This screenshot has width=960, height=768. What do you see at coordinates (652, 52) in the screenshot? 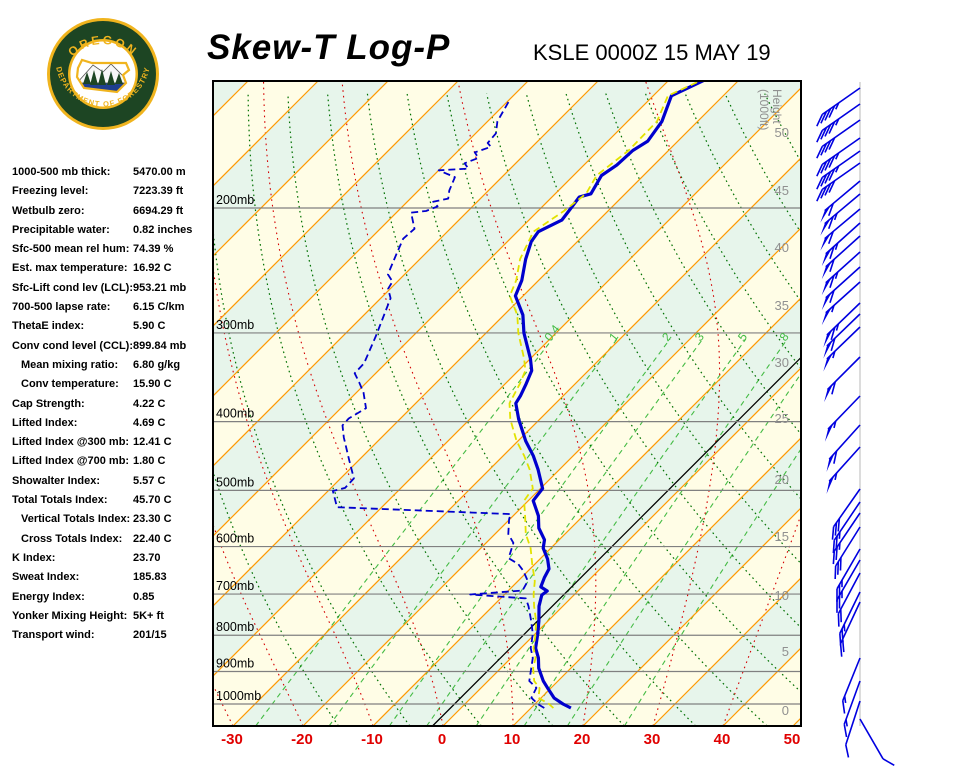
I see `station-id: KSLE 0000Z 15 MAY 19` at bounding box center [652, 52].